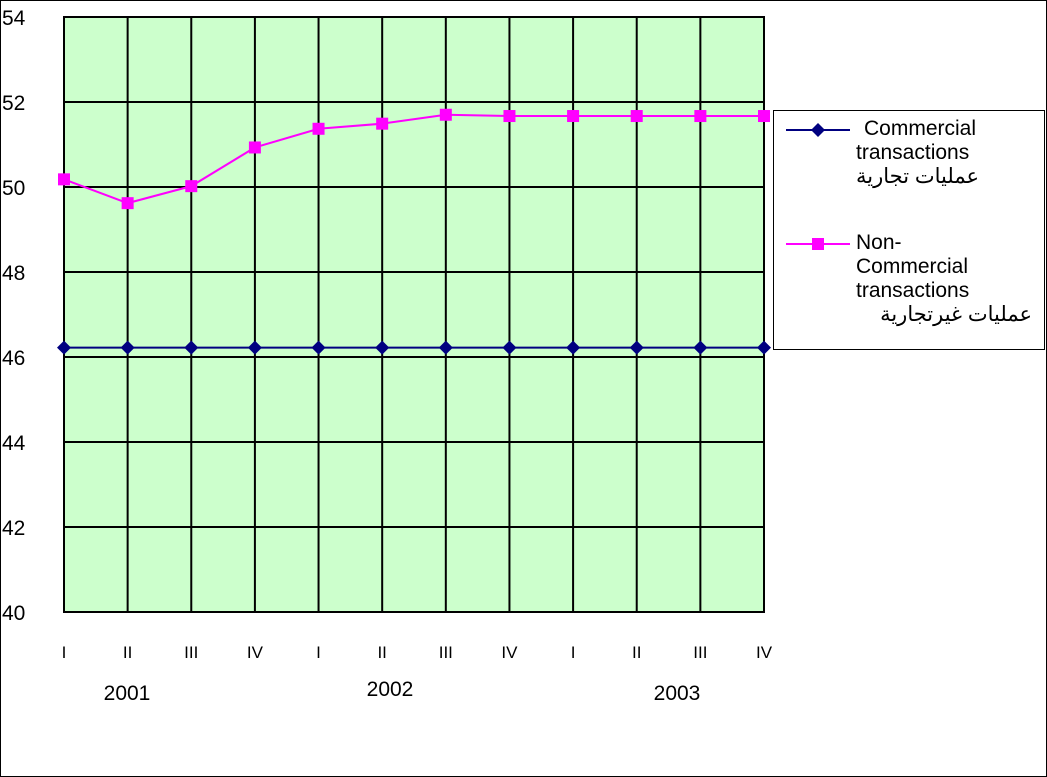 The height and width of the screenshot is (777, 1047). I want to click on y-tick-label: 50, so click(13, 188).